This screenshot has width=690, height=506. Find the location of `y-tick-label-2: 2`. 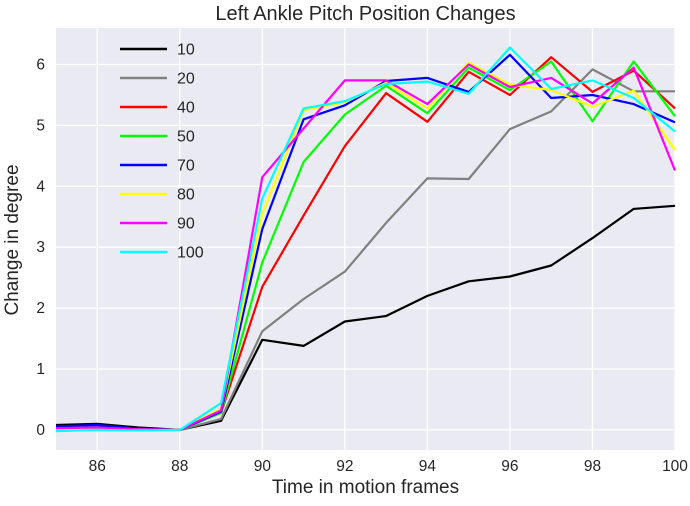

y-tick-label-2: 2 is located at coordinates (40, 308).